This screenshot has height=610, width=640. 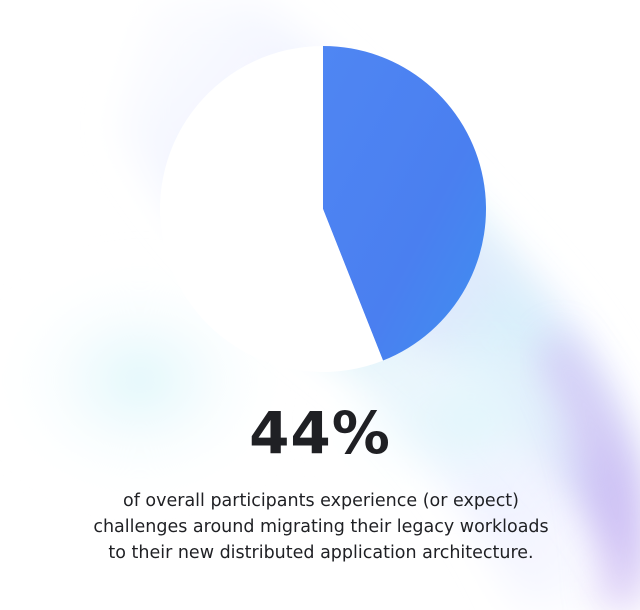 I want to click on pie-slice-highlight, so click(x=404, y=203).